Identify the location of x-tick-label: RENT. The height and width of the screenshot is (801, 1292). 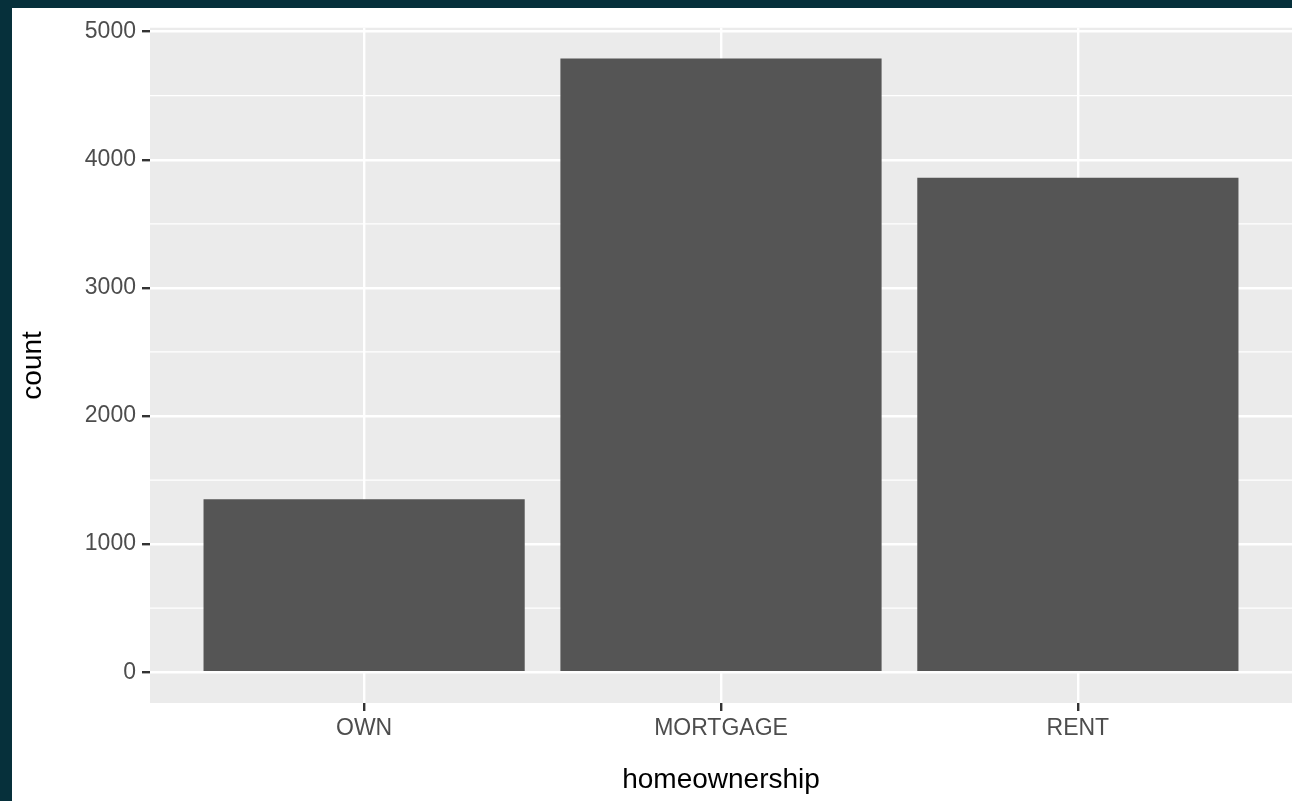
(1078, 727).